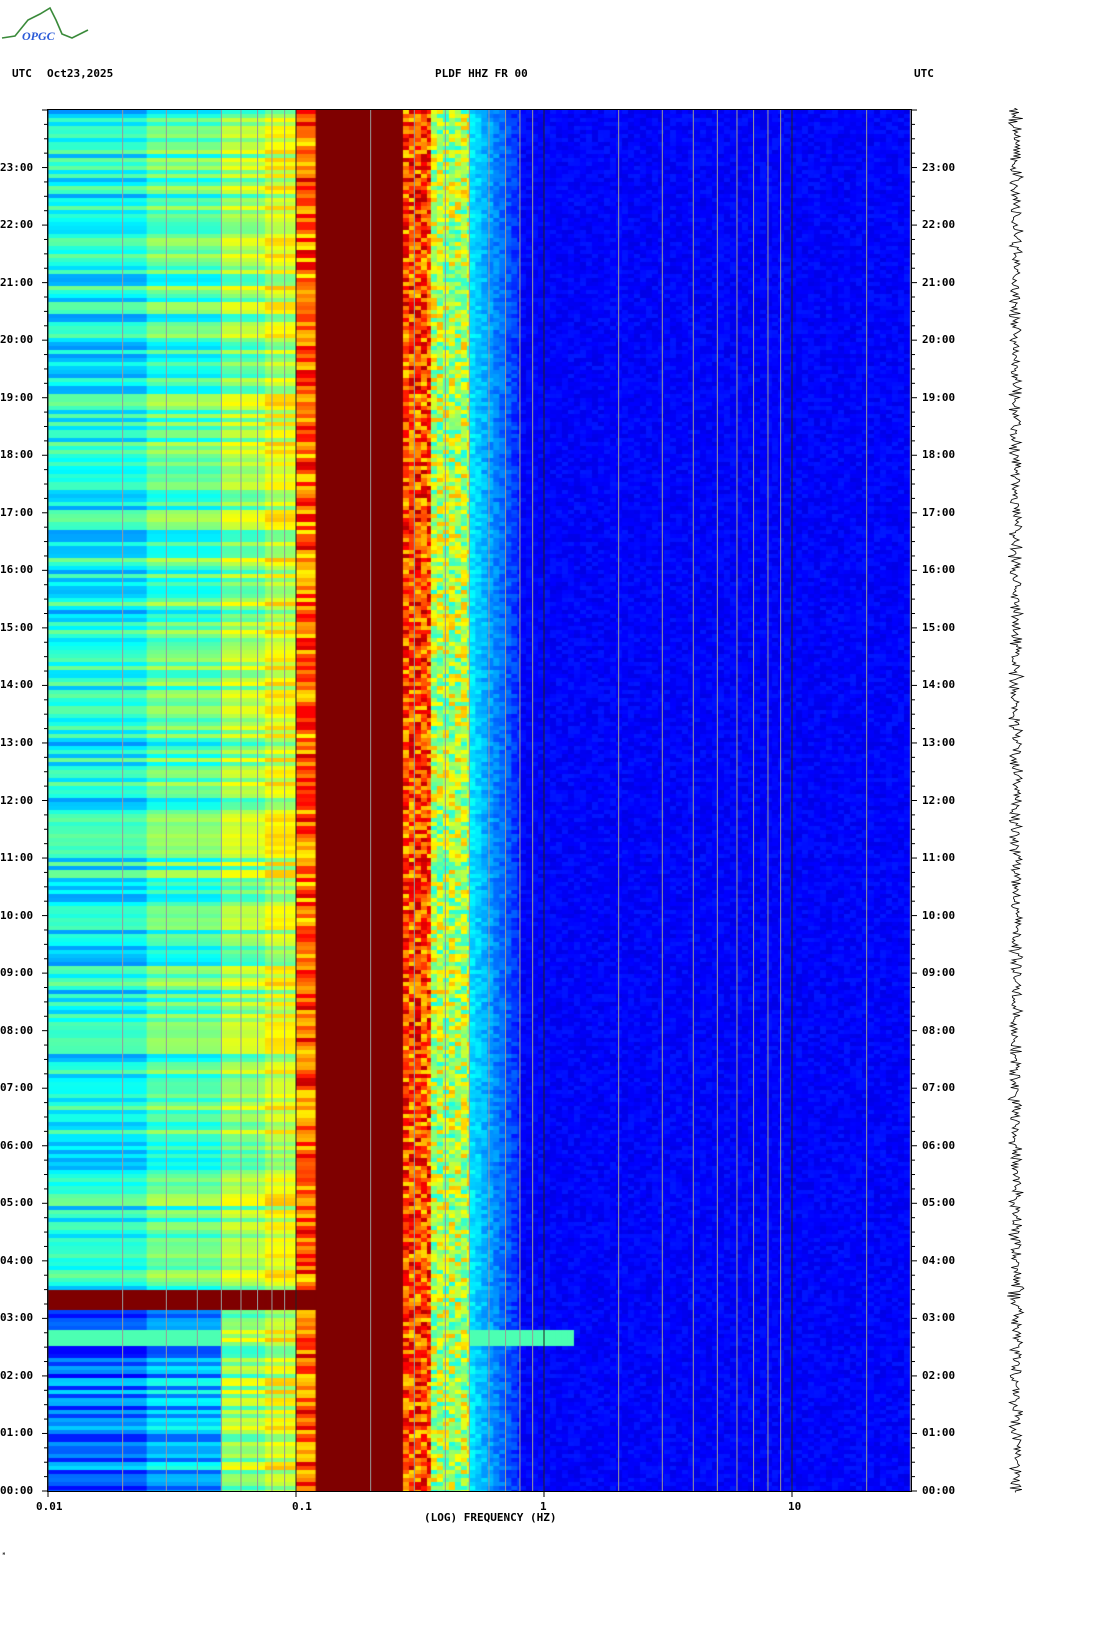 The height and width of the screenshot is (1634, 1102). Describe the element at coordinates (17, 1203) in the screenshot. I see `y-tick-label-left: 05:00` at that location.